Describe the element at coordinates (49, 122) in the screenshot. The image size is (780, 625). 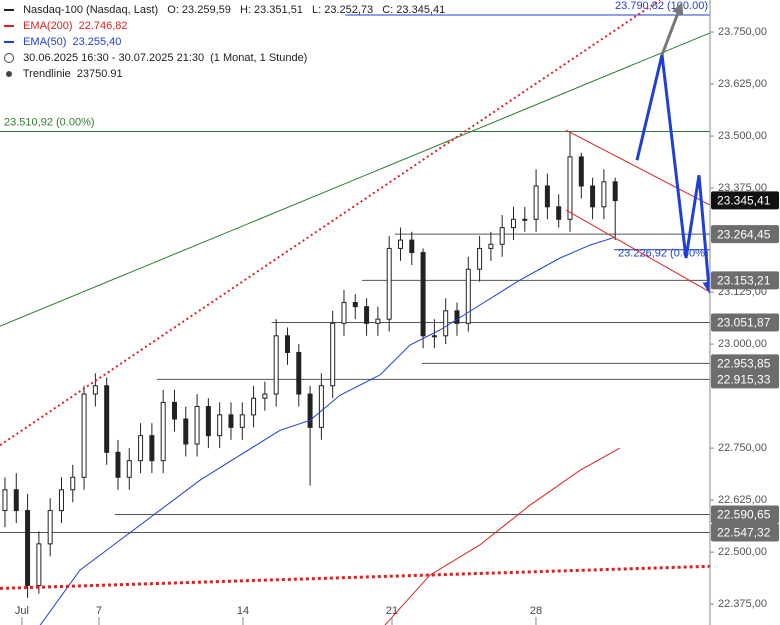
I see `fib-label: 23.510,92 (0.00%)` at that location.